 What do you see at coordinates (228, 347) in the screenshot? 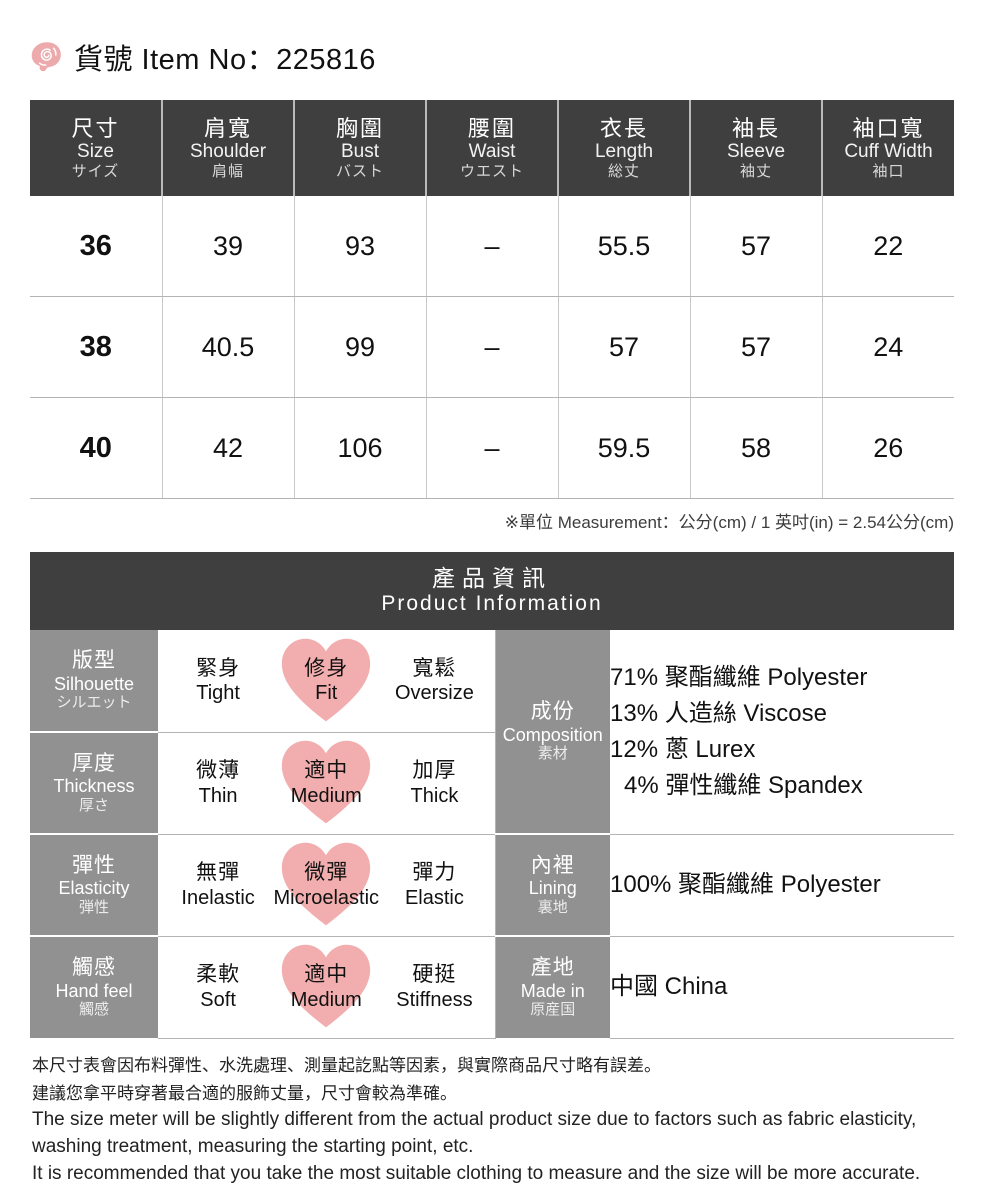
I see `cell-shoulder: 40.5` at bounding box center [228, 347].